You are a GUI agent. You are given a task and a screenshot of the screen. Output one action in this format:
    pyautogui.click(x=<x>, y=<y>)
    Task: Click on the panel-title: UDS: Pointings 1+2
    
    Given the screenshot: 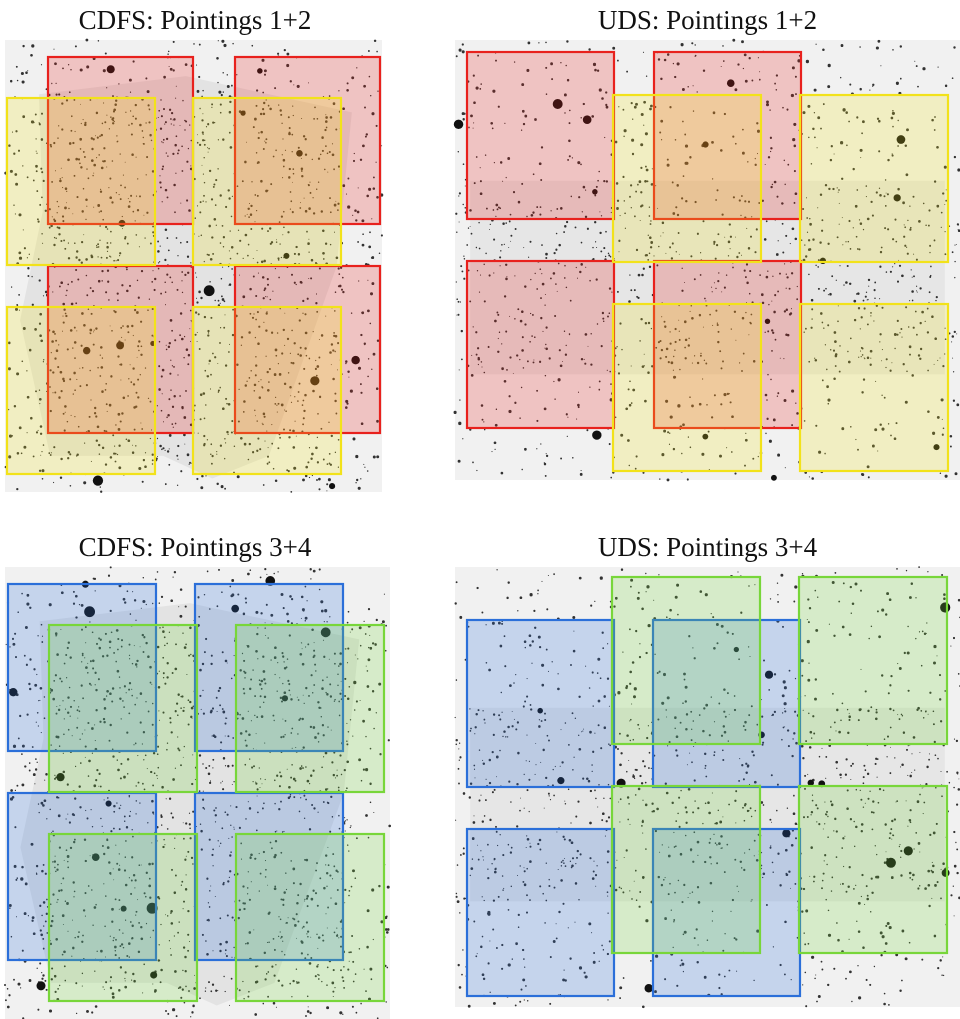 What is the action you would take?
    pyautogui.click(x=707, y=20)
    